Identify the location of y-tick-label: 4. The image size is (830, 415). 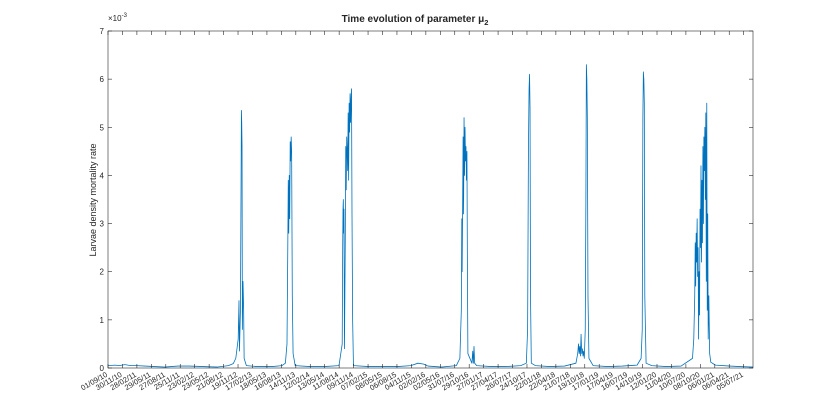
(102, 175).